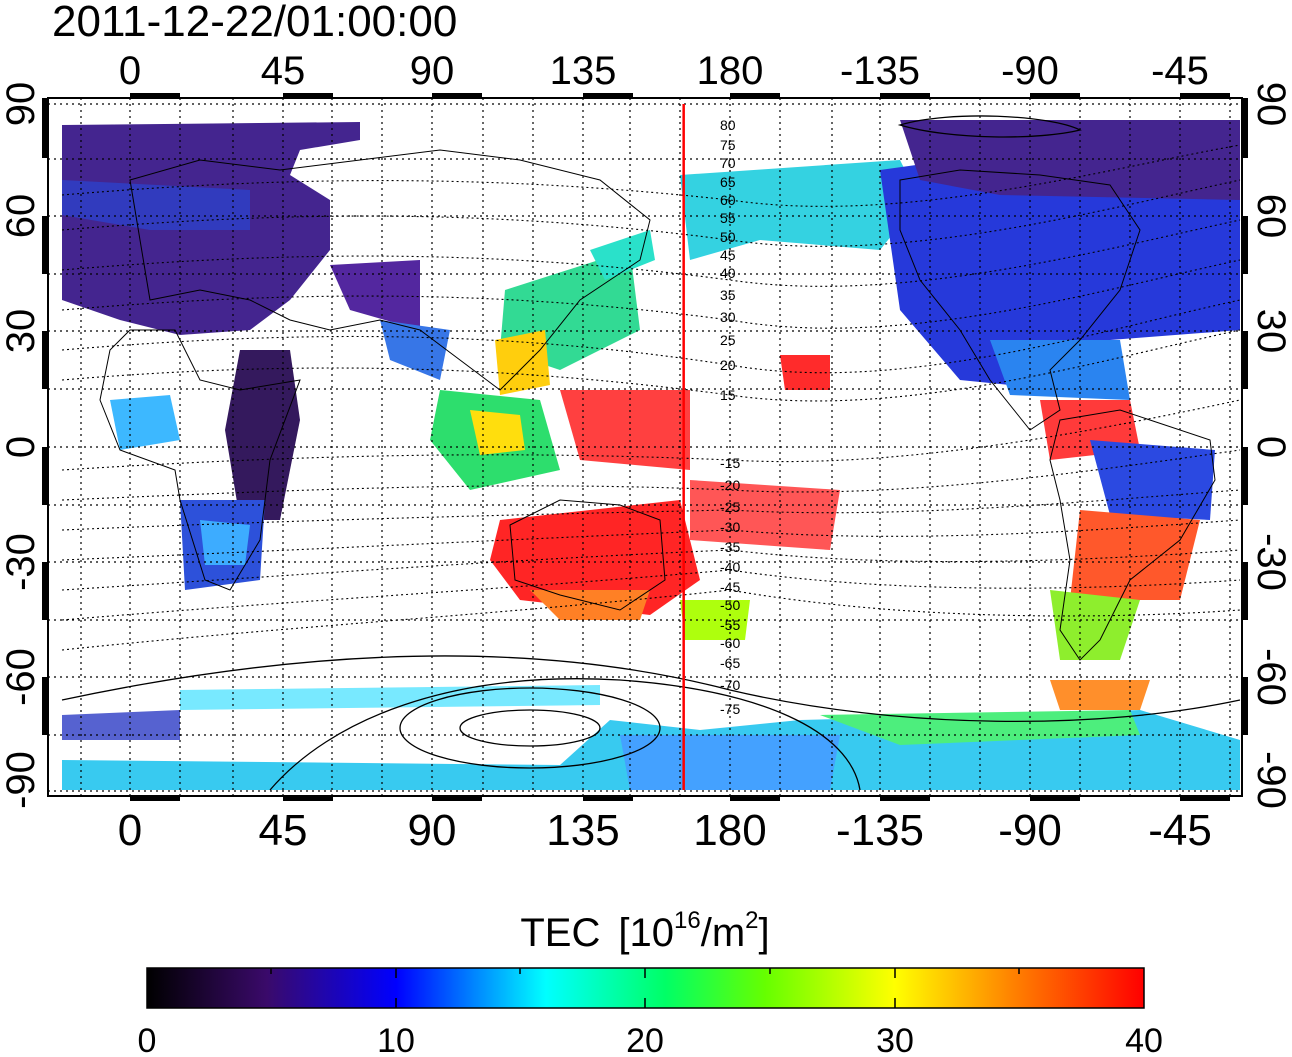 The height and width of the screenshot is (1057, 1292). I want to click on tec-region-mexico, so click(1060, 370).